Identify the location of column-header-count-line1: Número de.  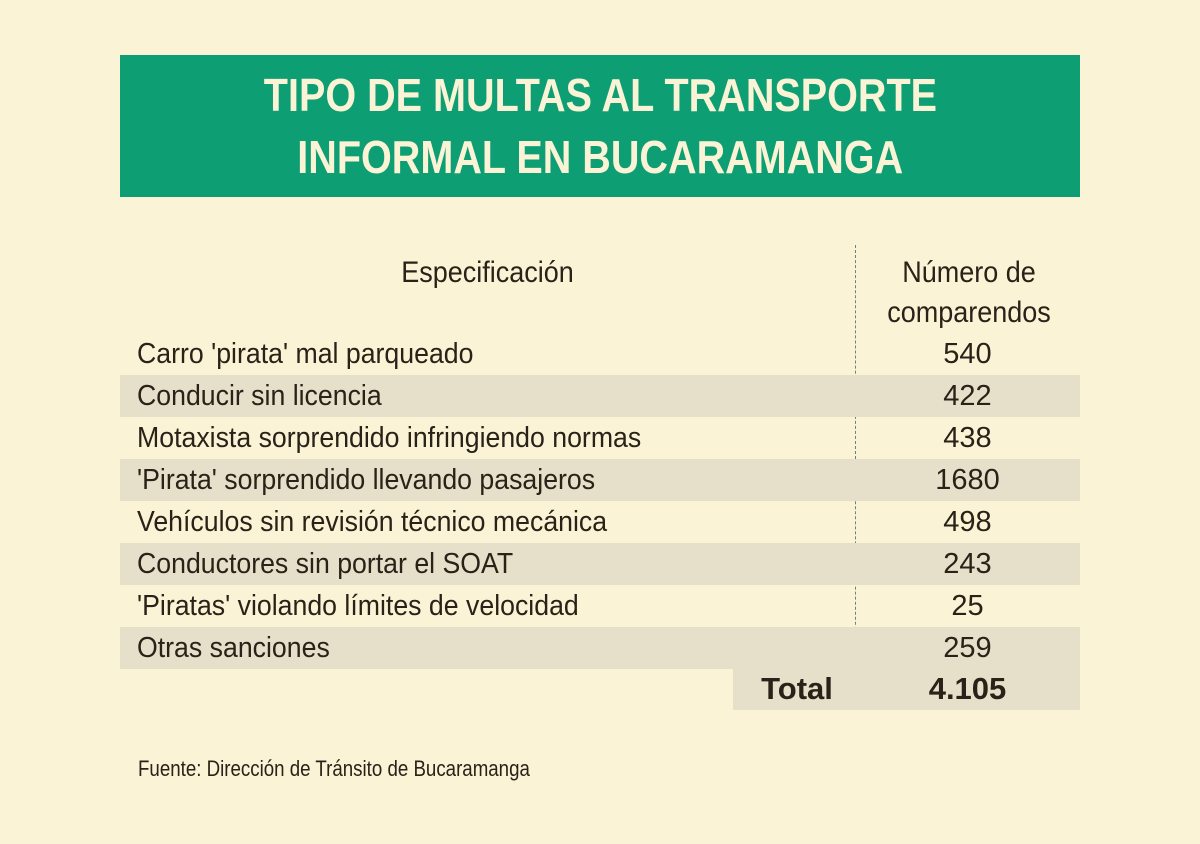
(969, 272).